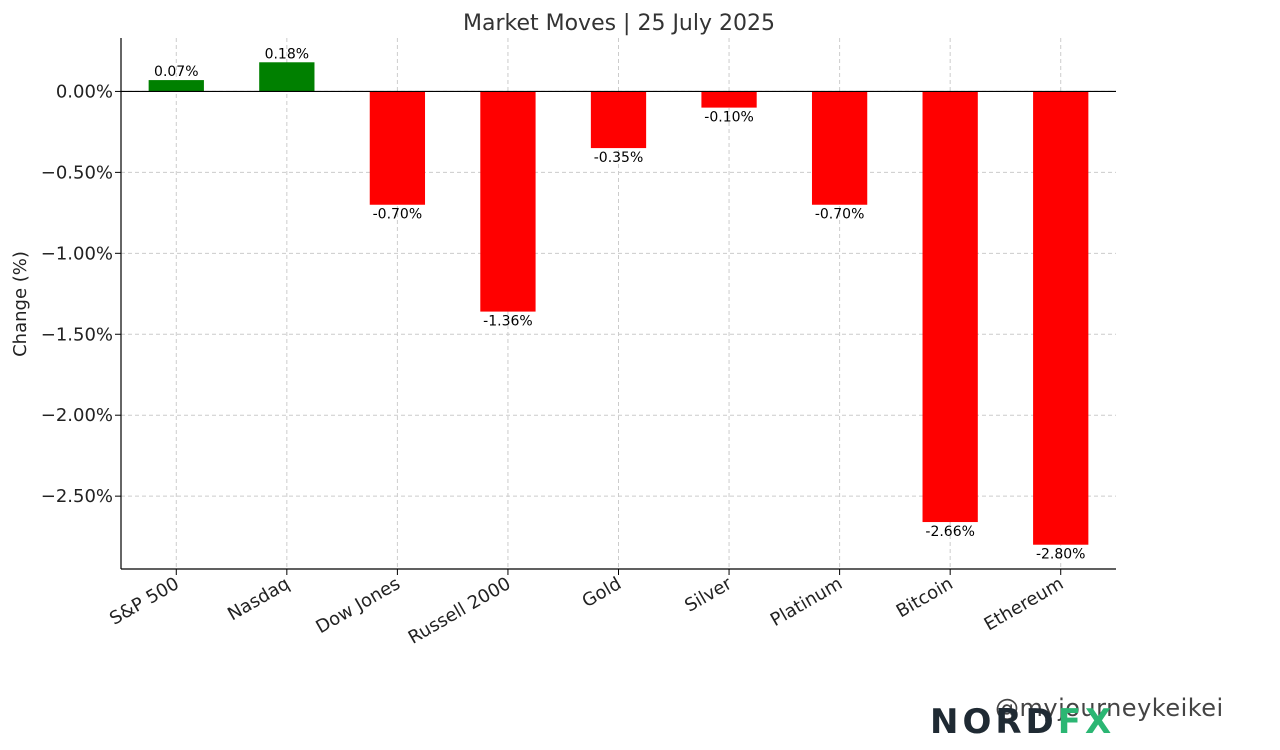 The image size is (1280, 750). What do you see at coordinates (144, 601) in the screenshot?
I see `x-tick-label: S&P 500` at bounding box center [144, 601].